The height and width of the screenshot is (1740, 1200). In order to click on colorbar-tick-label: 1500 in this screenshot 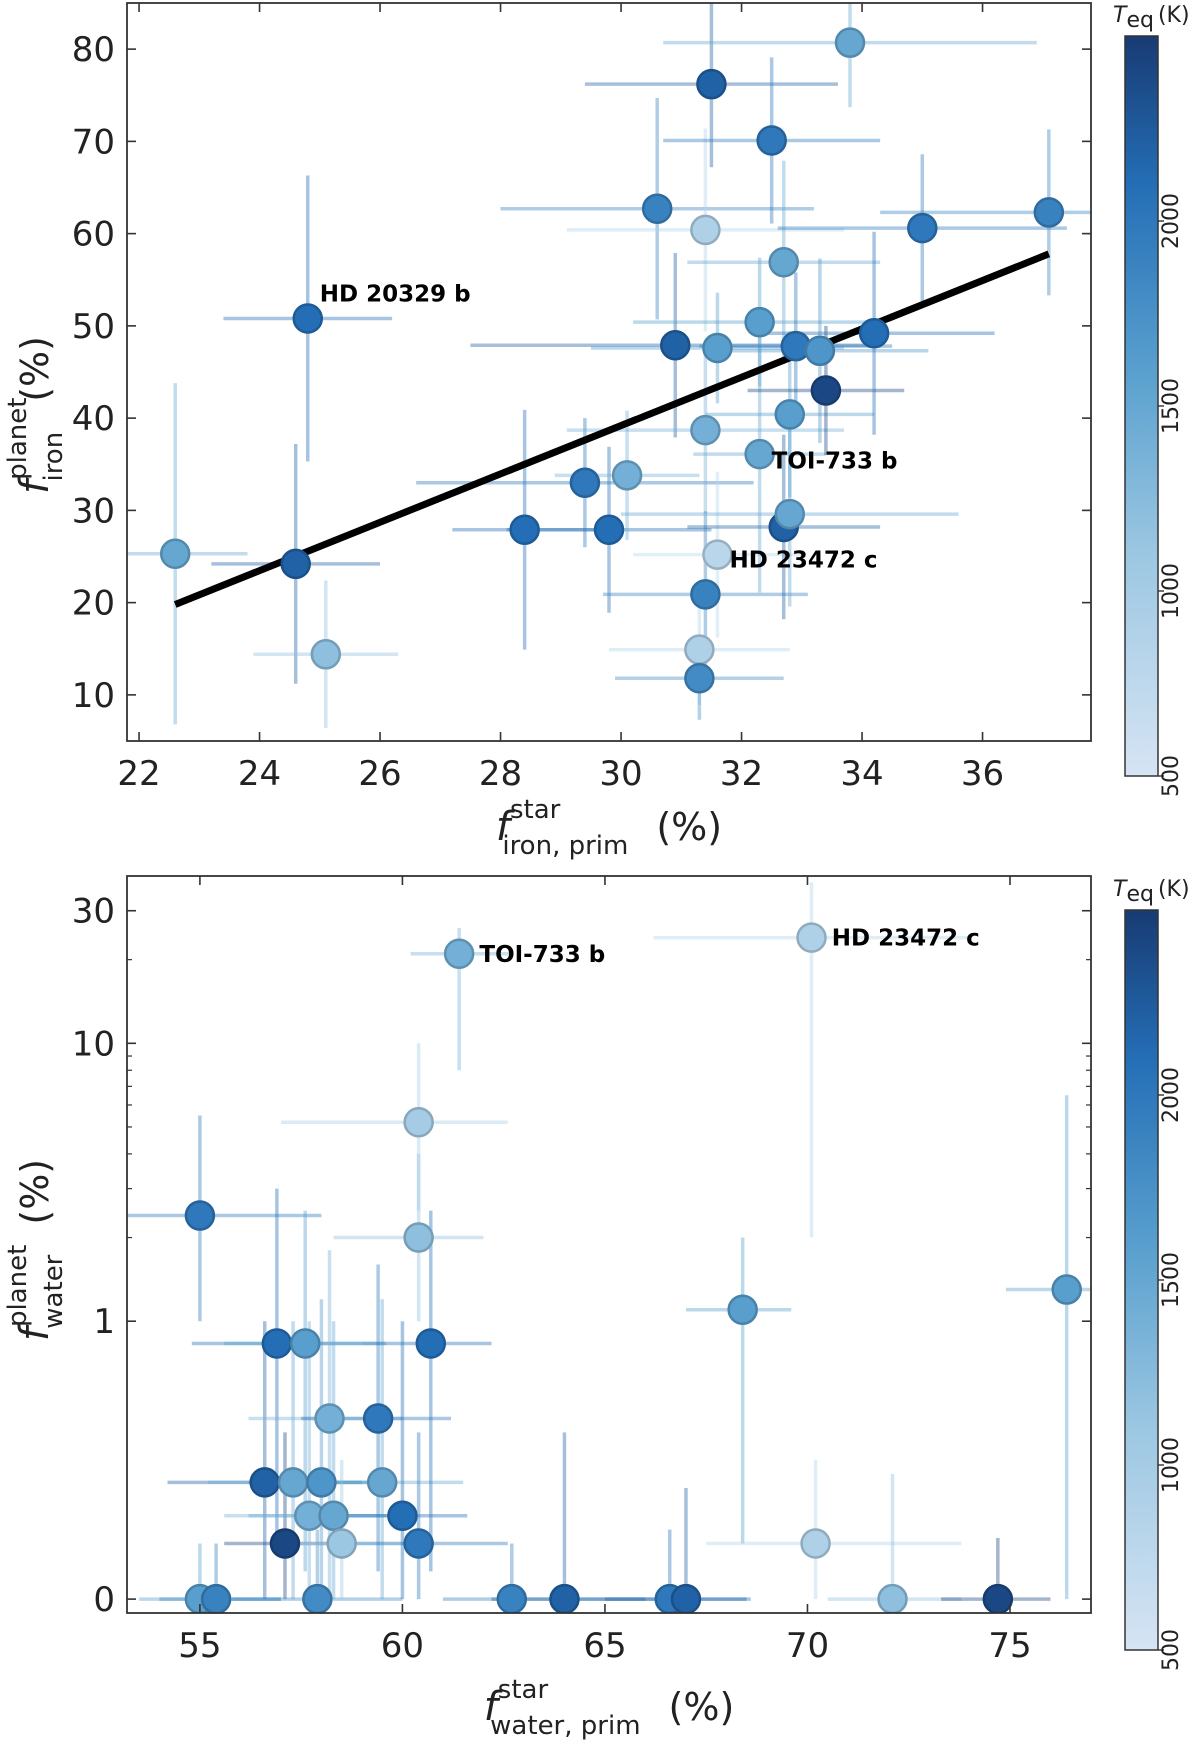, I will do `click(1171, 406)`.